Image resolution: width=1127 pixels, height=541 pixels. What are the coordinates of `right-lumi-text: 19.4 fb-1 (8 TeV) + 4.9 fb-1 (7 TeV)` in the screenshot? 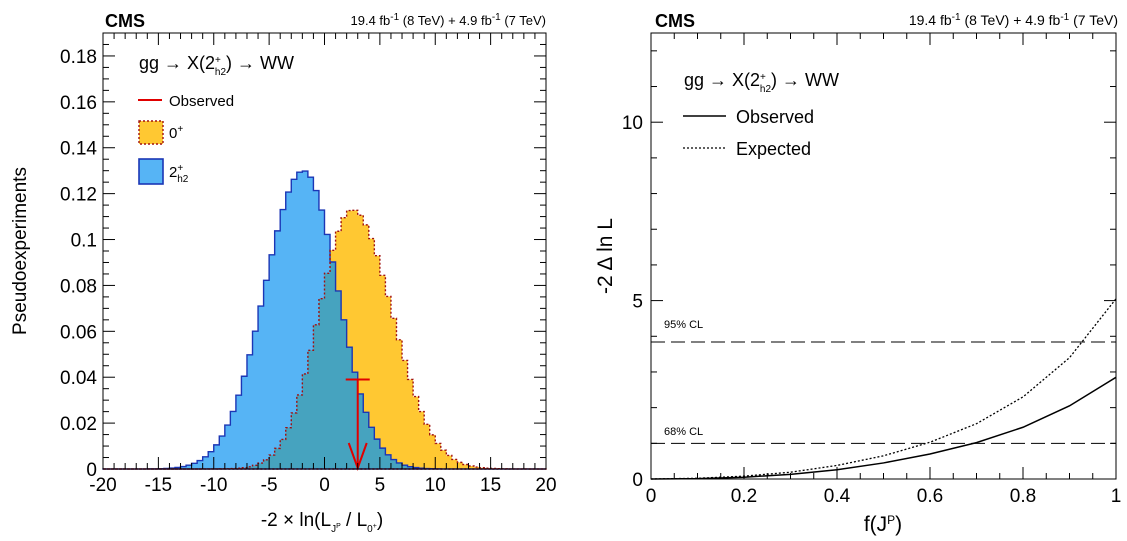 It's located at (1013, 20).